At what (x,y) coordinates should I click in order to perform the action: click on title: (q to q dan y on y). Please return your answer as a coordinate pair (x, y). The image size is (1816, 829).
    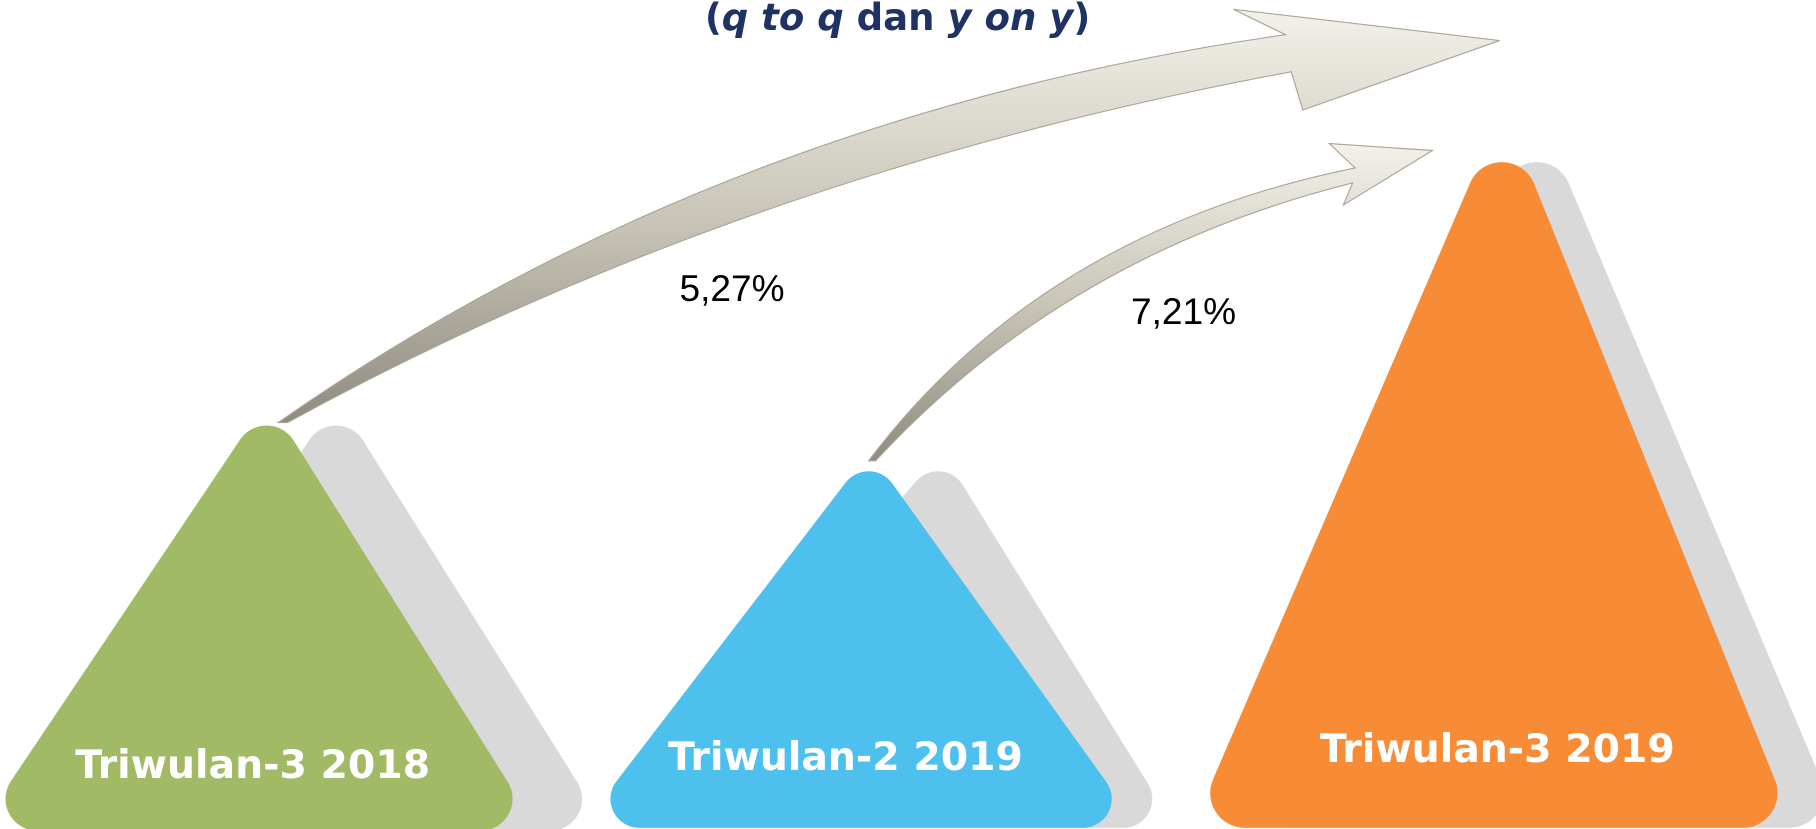
    Looking at the image, I should click on (898, 19).